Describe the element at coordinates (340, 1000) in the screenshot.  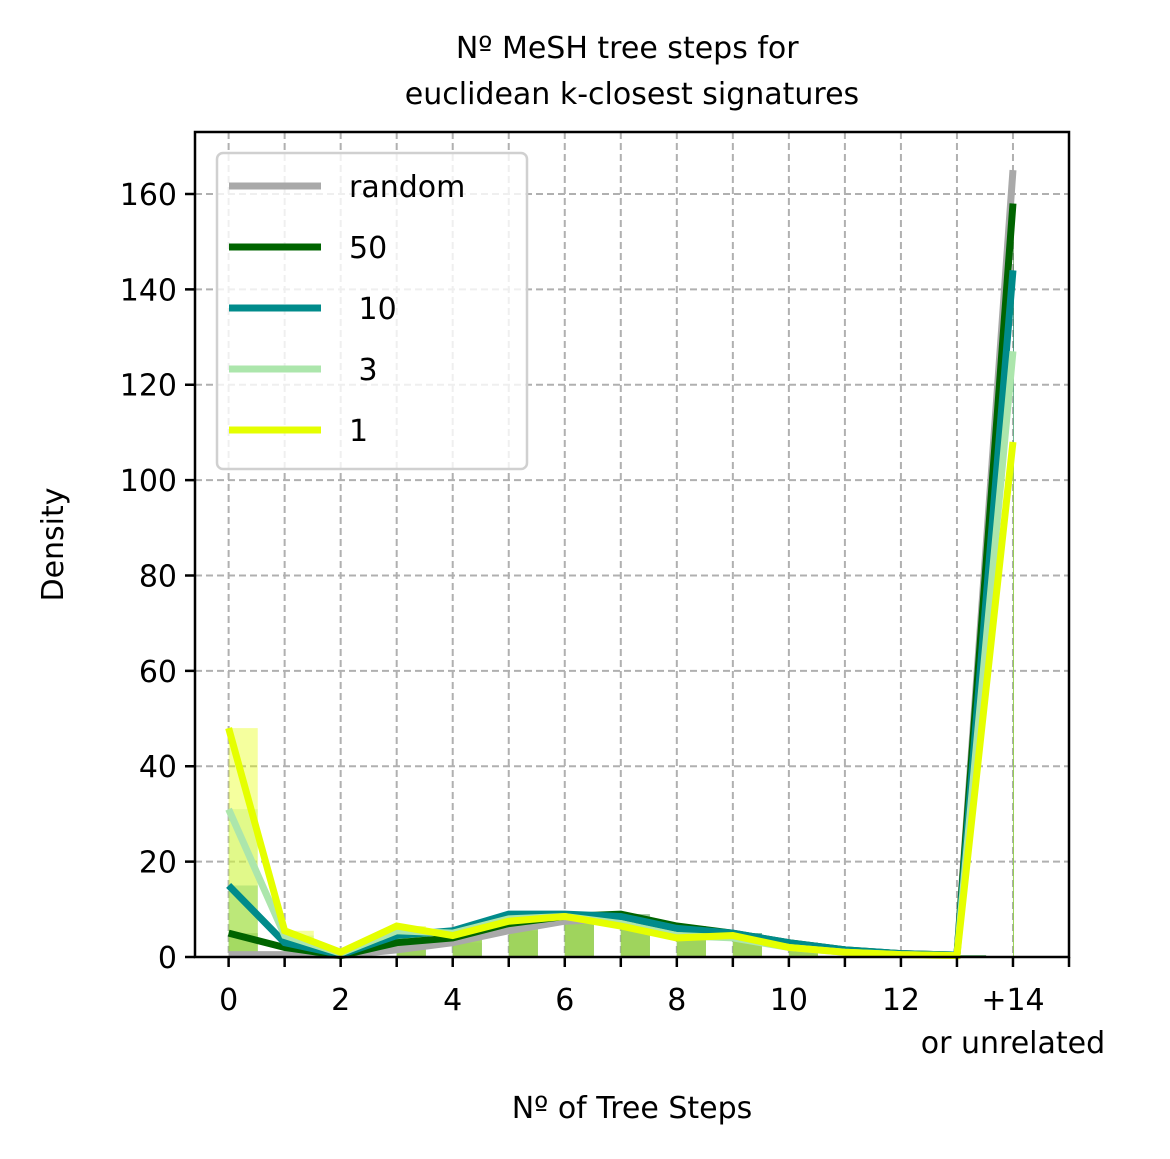
I see `x-tick-label: 2` at that location.